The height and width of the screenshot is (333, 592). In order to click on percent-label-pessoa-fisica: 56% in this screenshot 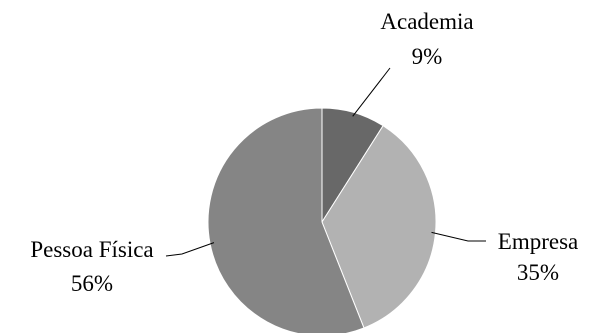, I will do `click(92, 283)`.